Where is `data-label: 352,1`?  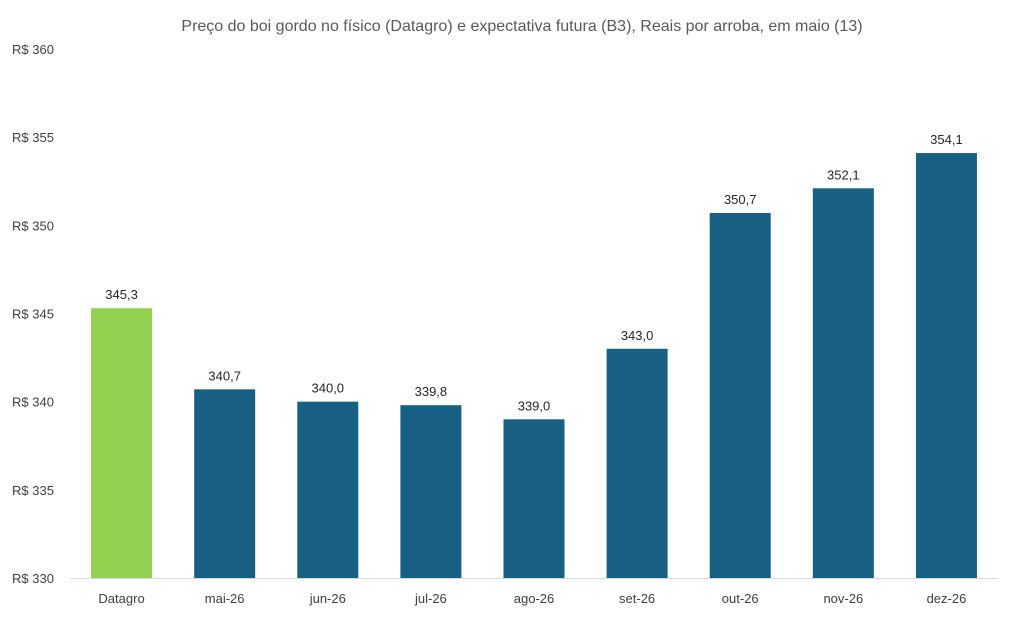
data-label: 352,1 is located at coordinates (843, 174).